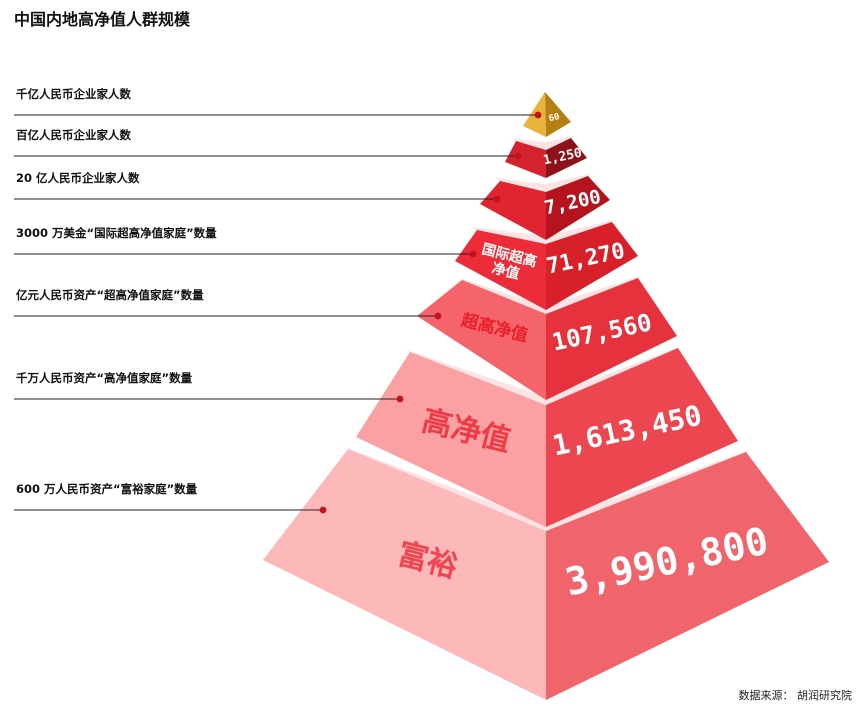 Image resolution: width=864 pixels, height=721 pixels. What do you see at coordinates (170, 498) in the screenshot?
I see `tier-annotation: 600 万人民币资产“富裕家庭”数量` at bounding box center [170, 498].